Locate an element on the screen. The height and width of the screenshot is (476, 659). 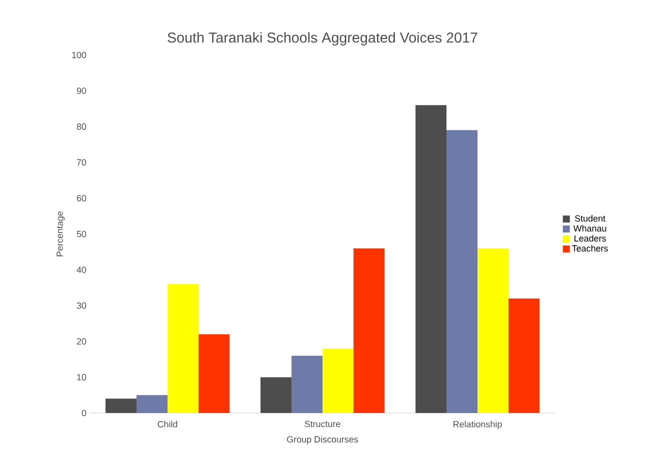
y-tick-label: 30 is located at coordinates (81, 305).